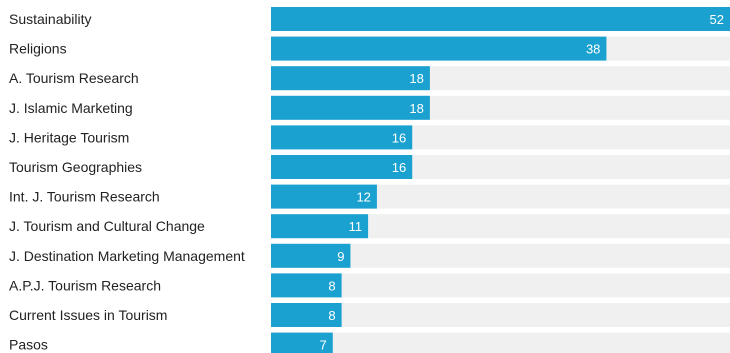 The image size is (730, 353). Describe the element at coordinates (75, 167) in the screenshot. I see `category-label: Tourism Geographies` at that location.